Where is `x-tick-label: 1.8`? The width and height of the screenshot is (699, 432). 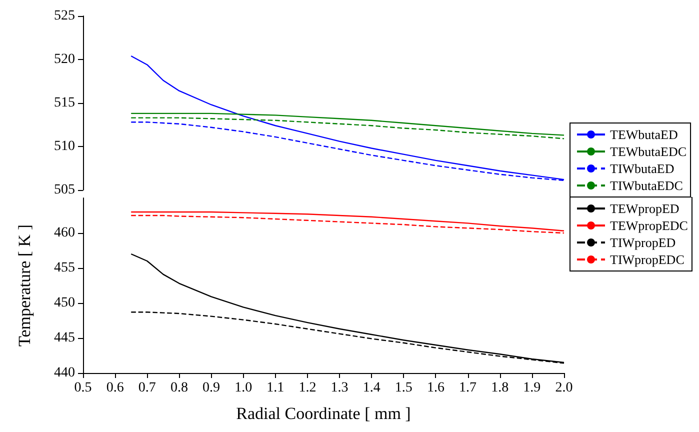
x-tick-label: 1.8 is located at coordinates (500, 388).